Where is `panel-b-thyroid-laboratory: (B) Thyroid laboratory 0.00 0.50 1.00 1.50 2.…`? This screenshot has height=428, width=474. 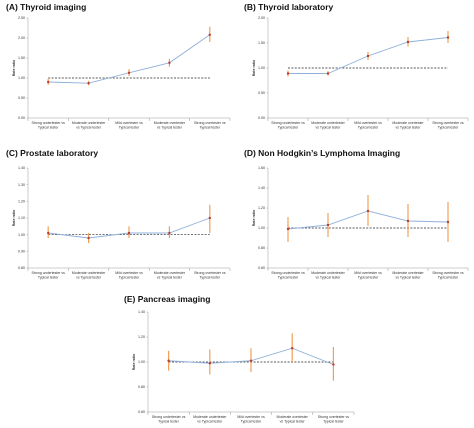 panel-b-thyroid-laboratory: (B) Thyroid laboratory 0.00 0.50 1.00 1.50 2.… is located at coordinates (356, 65).